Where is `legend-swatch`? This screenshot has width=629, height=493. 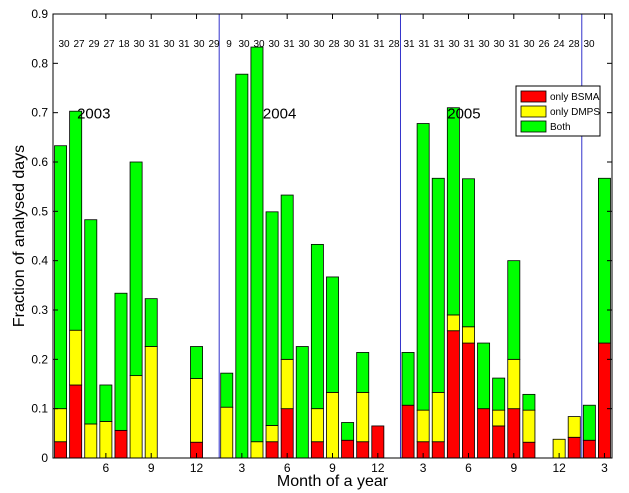
legend-swatch is located at coordinates (533, 111).